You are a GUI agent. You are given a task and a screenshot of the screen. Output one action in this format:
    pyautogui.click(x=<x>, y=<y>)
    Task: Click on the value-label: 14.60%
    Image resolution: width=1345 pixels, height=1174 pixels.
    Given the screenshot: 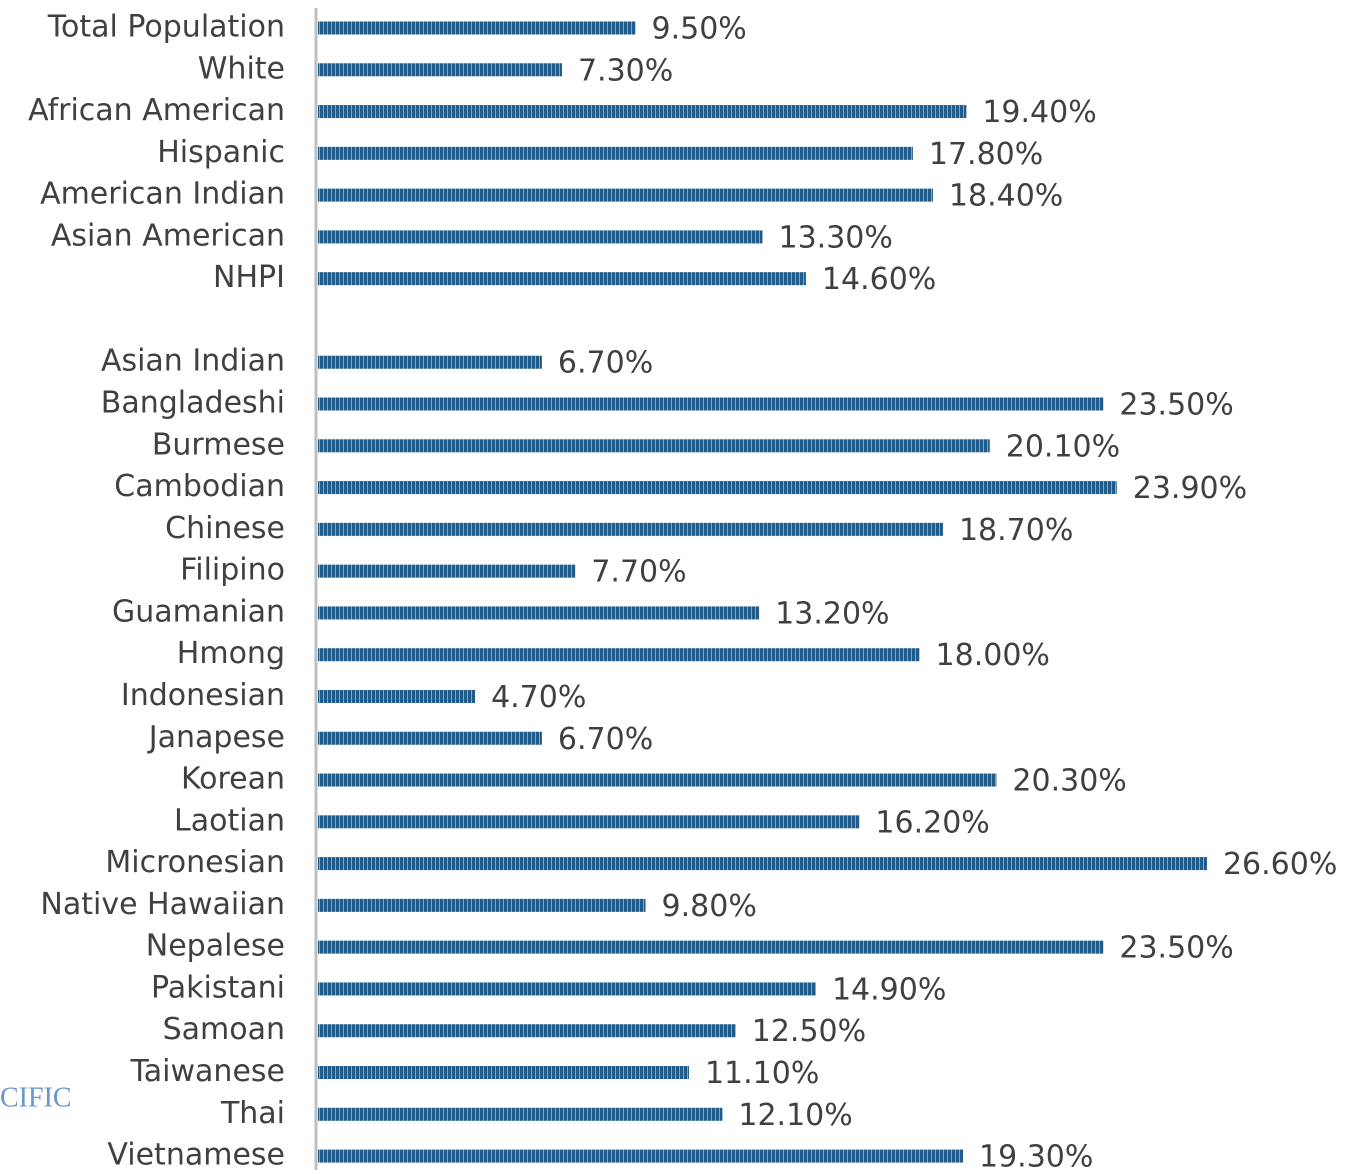 What is the action you would take?
    pyautogui.click(x=879, y=279)
    